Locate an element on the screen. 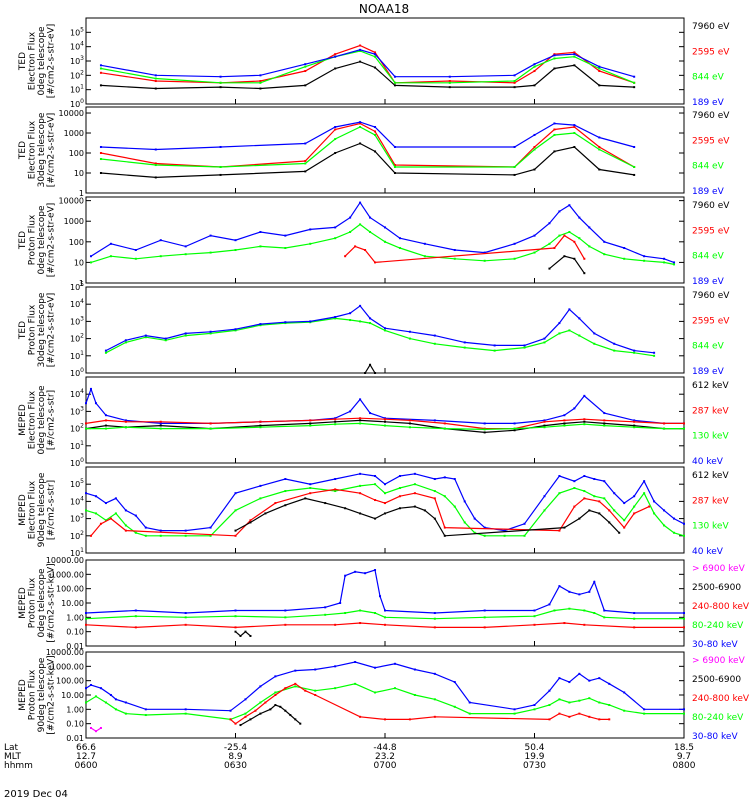 The height and width of the screenshot is (800, 750). legend-entry: > 6900 keV is located at coordinates (719, 661).